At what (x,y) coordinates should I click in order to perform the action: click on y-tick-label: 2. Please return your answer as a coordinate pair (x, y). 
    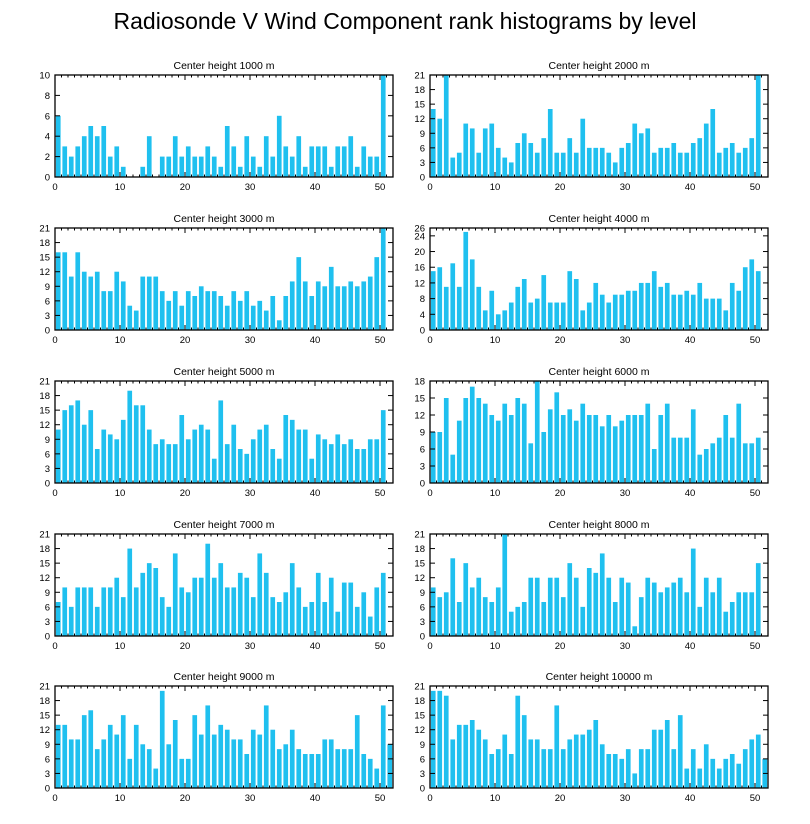
    Looking at the image, I should click on (47, 157).